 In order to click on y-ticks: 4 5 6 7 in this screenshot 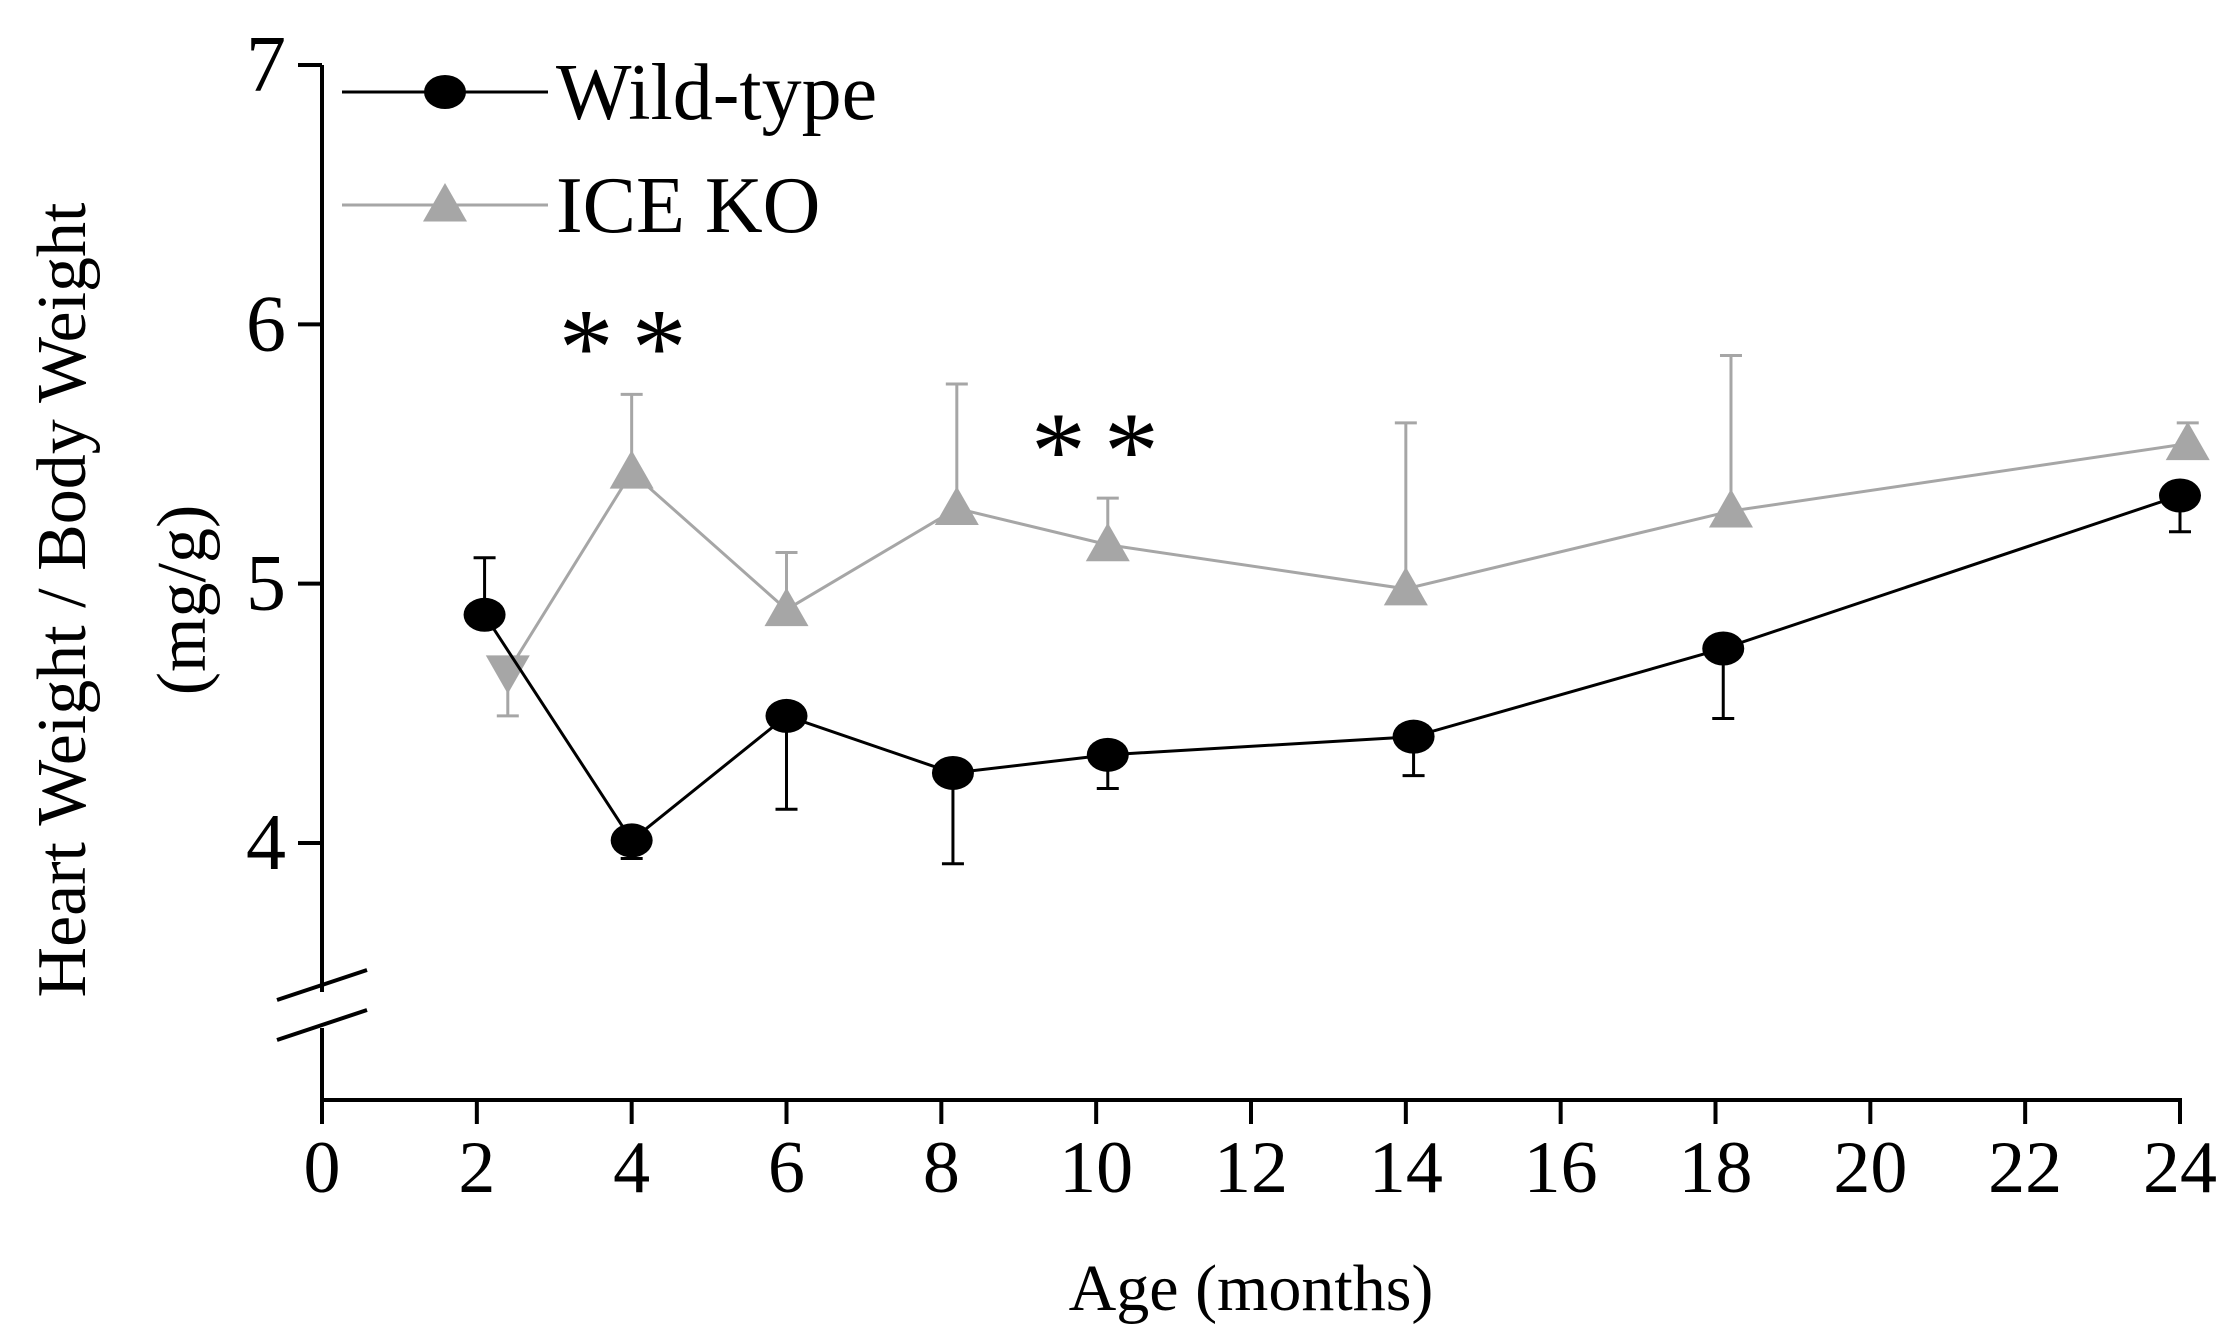, I will do `click(284, 454)`.